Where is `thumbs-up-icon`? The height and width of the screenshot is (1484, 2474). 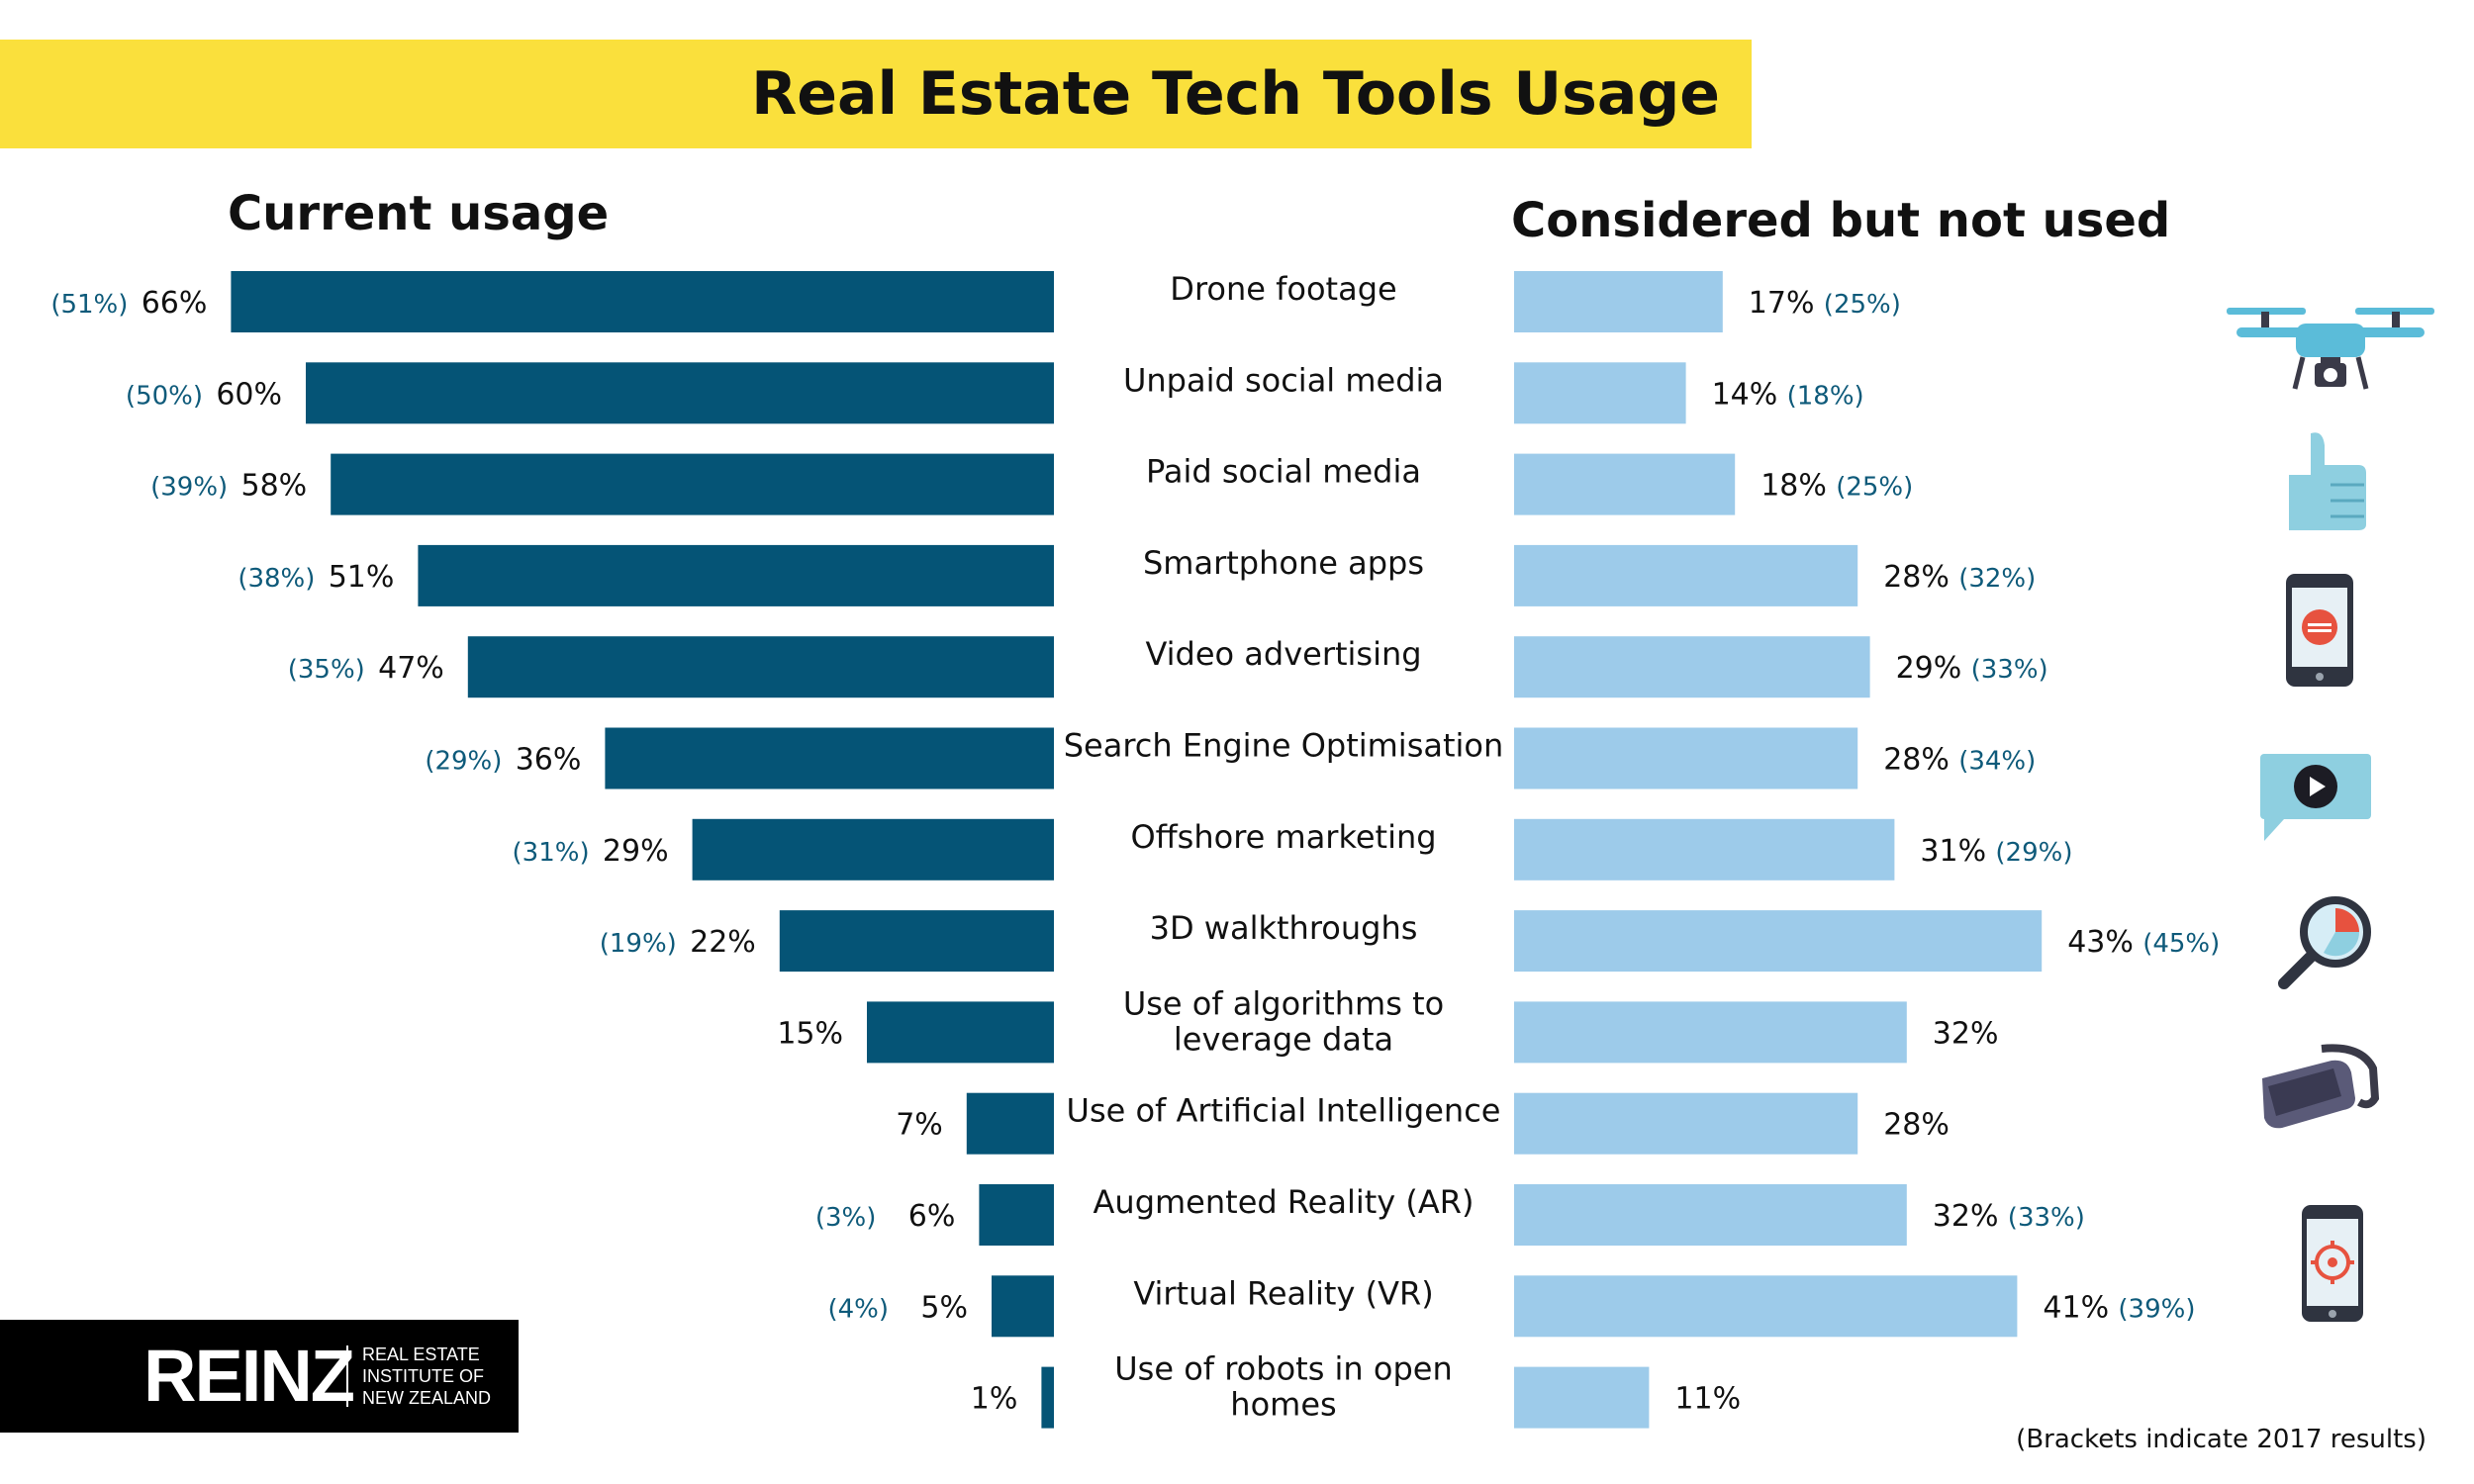 thumbs-up-icon is located at coordinates (2328, 481).